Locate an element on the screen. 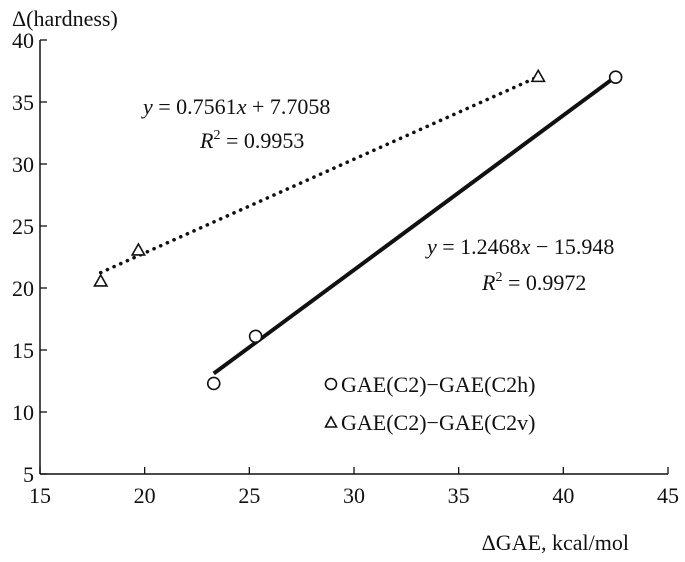  equation-c2v-line: y = 0.7561x + 7.7058 is located at coordinates (235, 106).